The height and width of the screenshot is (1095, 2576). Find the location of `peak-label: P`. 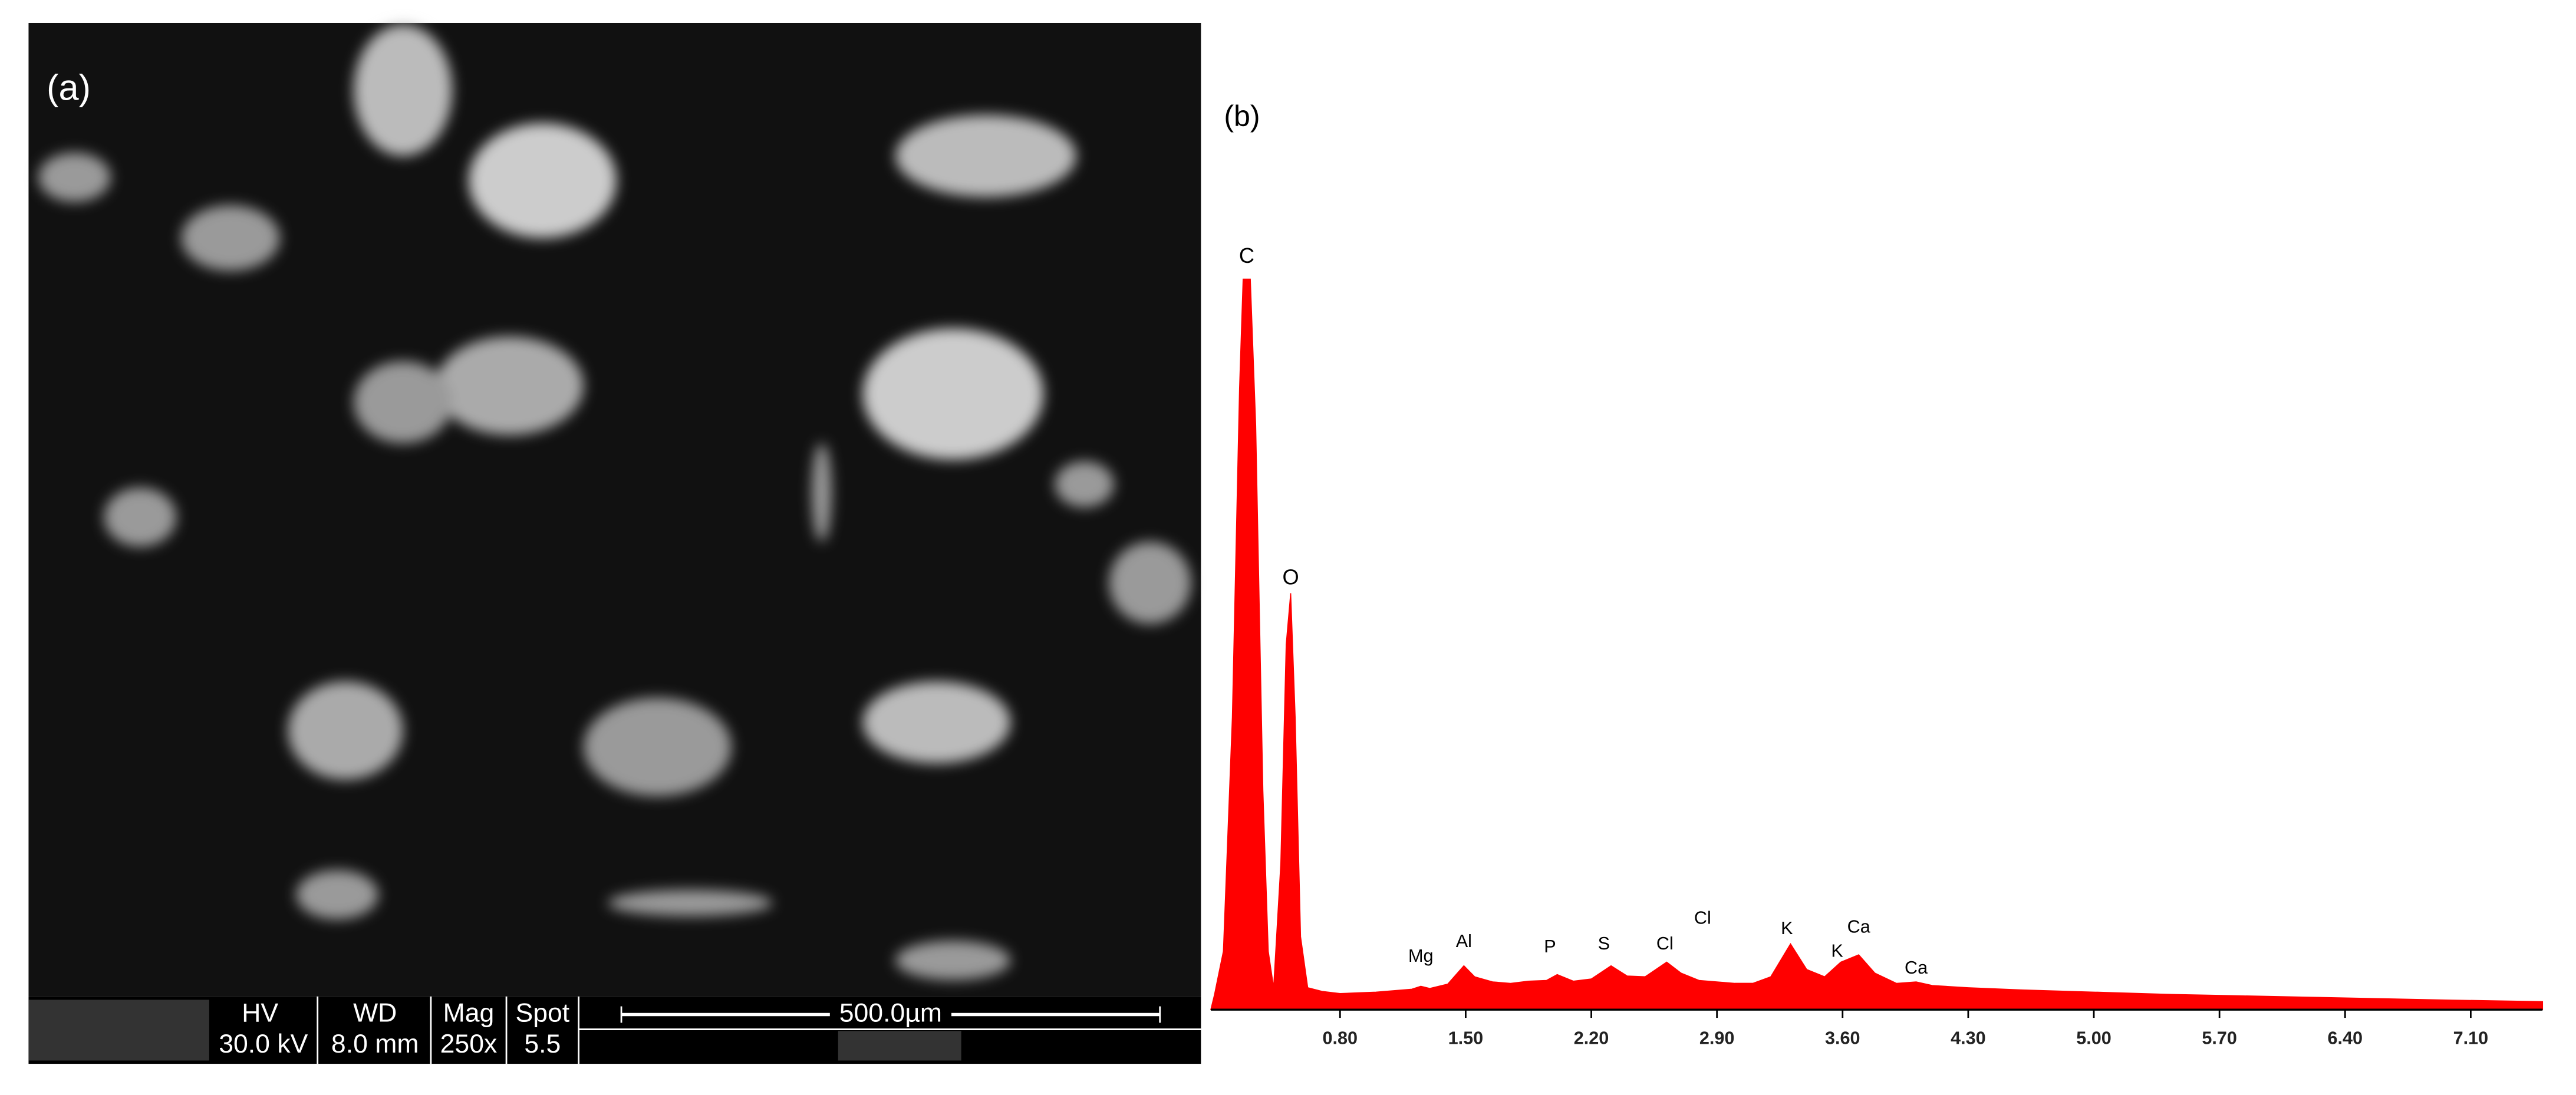

peak-label: P is located at coordinates (1550, 947).